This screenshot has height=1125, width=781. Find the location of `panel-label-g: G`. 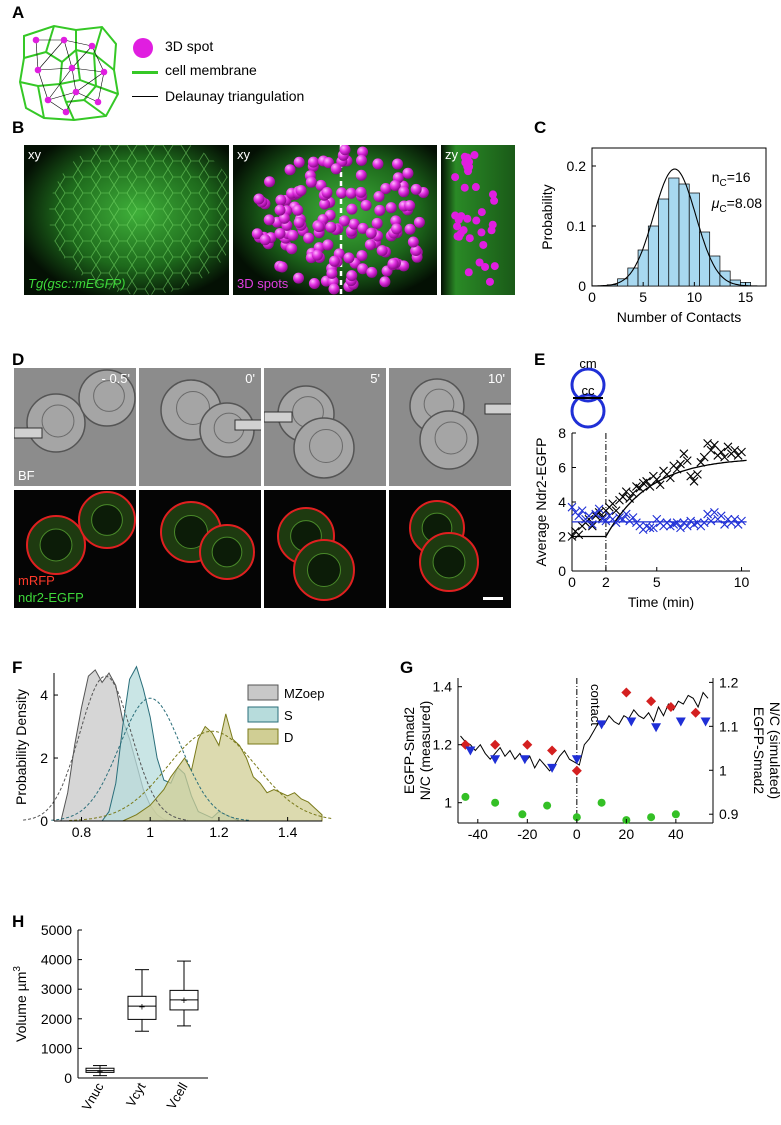

panel-label-g: G is located at coordinates (407, 667).